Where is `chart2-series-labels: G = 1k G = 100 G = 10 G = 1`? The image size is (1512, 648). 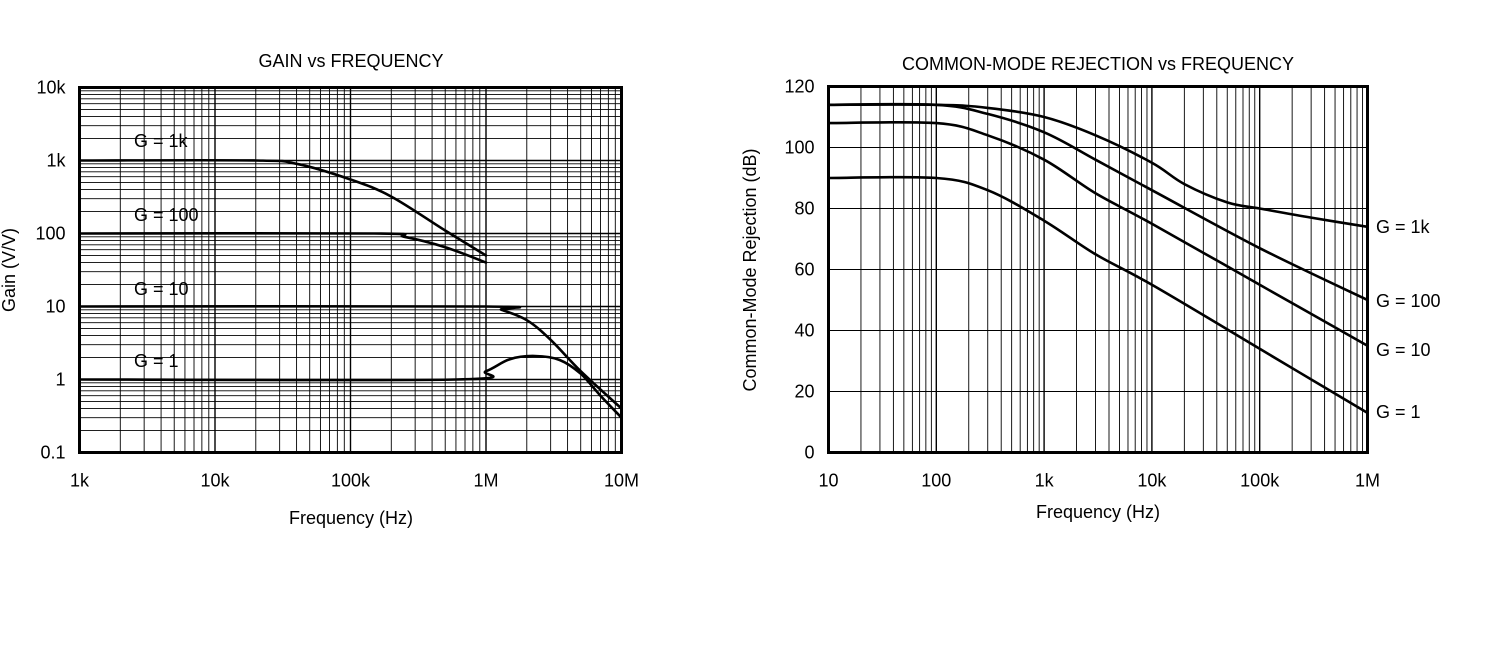
chart2-series-labels: G = 1k G = 100 G = 10 G = 1 is located at coordinates (1408, 319).